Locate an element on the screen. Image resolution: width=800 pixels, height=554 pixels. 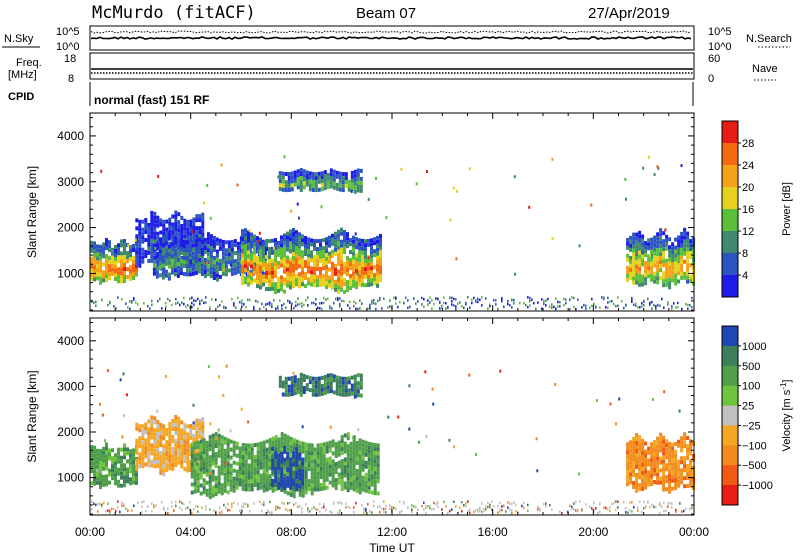
colorbar-title: Power [dB] is located at coordinates (787, 209).